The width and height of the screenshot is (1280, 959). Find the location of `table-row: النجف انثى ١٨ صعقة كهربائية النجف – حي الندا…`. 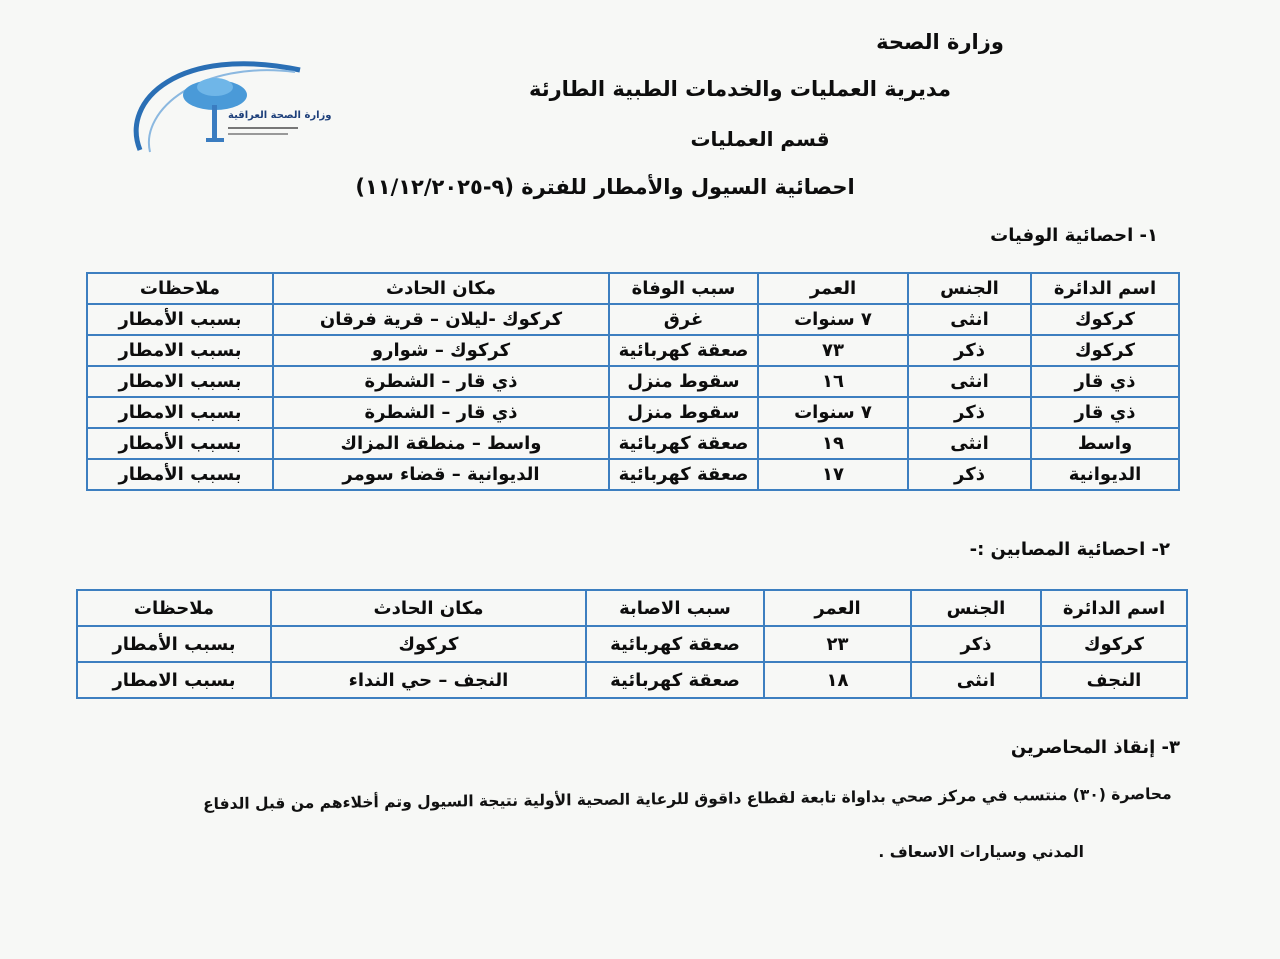

table-row: النجف انثى ١٨ صعقة كهربائية النجف – حي الندا… is located at coordinates (632, 680).